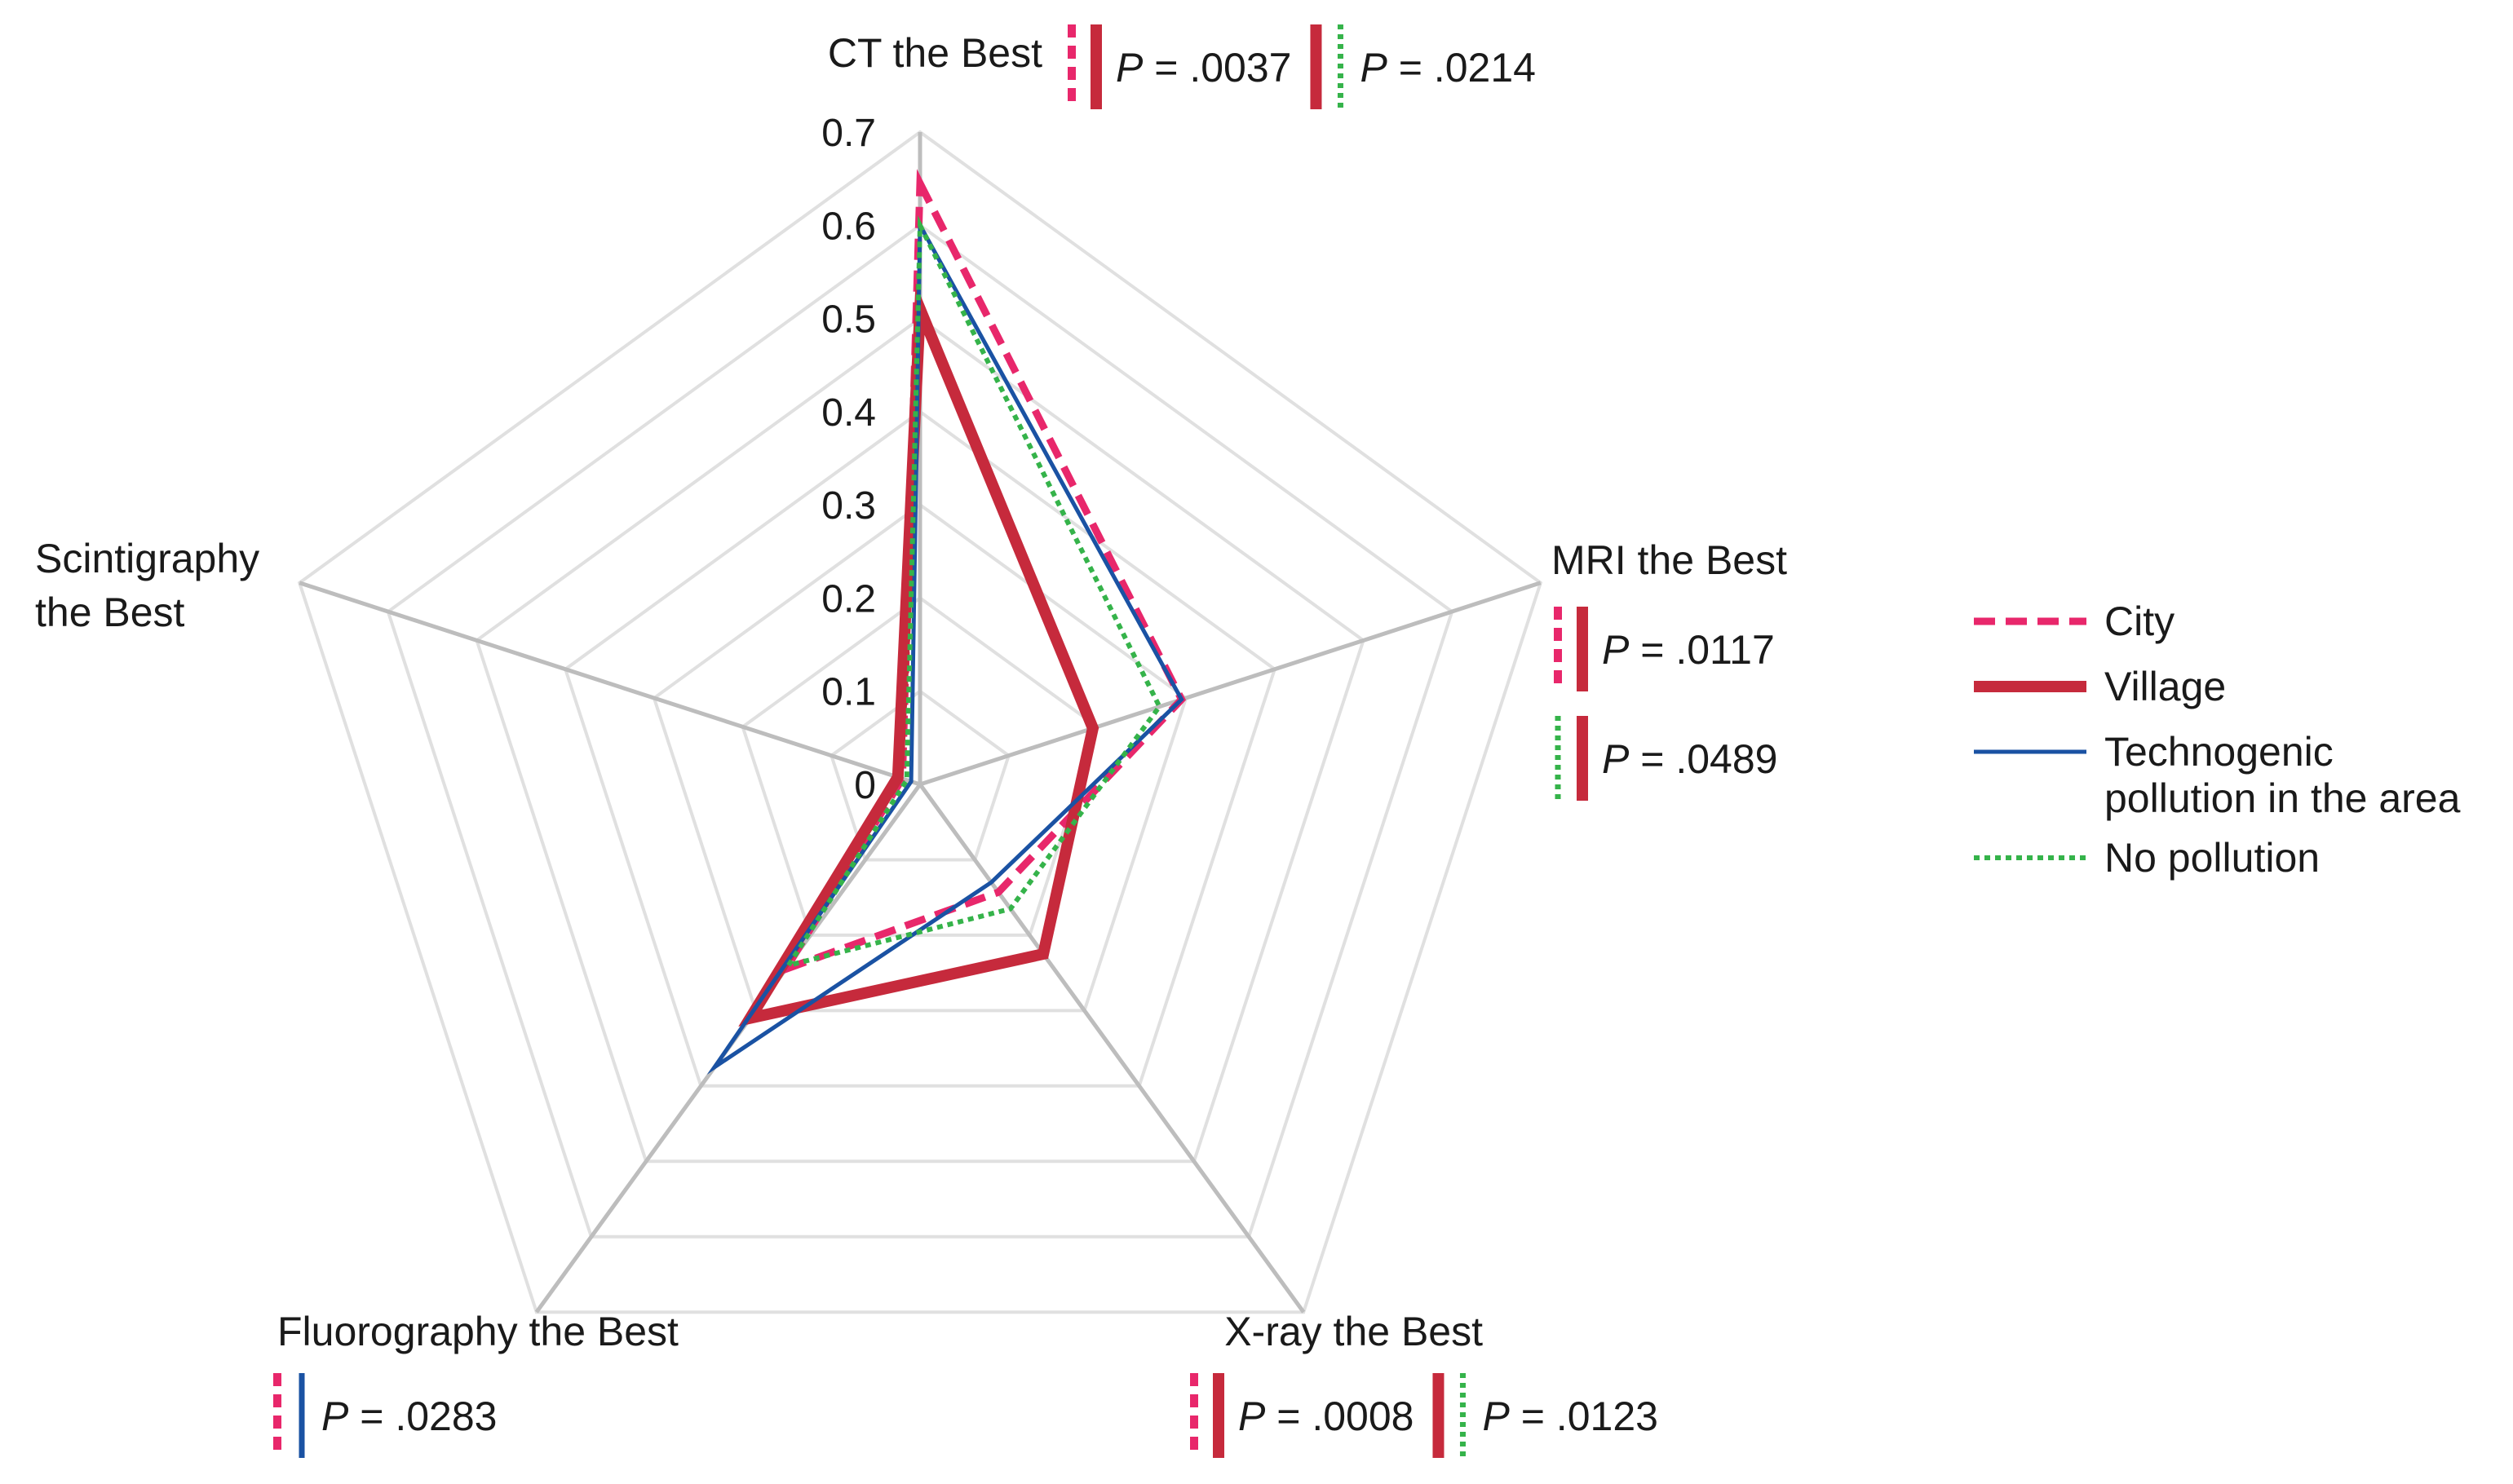  Describe the element at coordinates (865, 785) in the screenshot. I see `tick-label: 0` at that location.